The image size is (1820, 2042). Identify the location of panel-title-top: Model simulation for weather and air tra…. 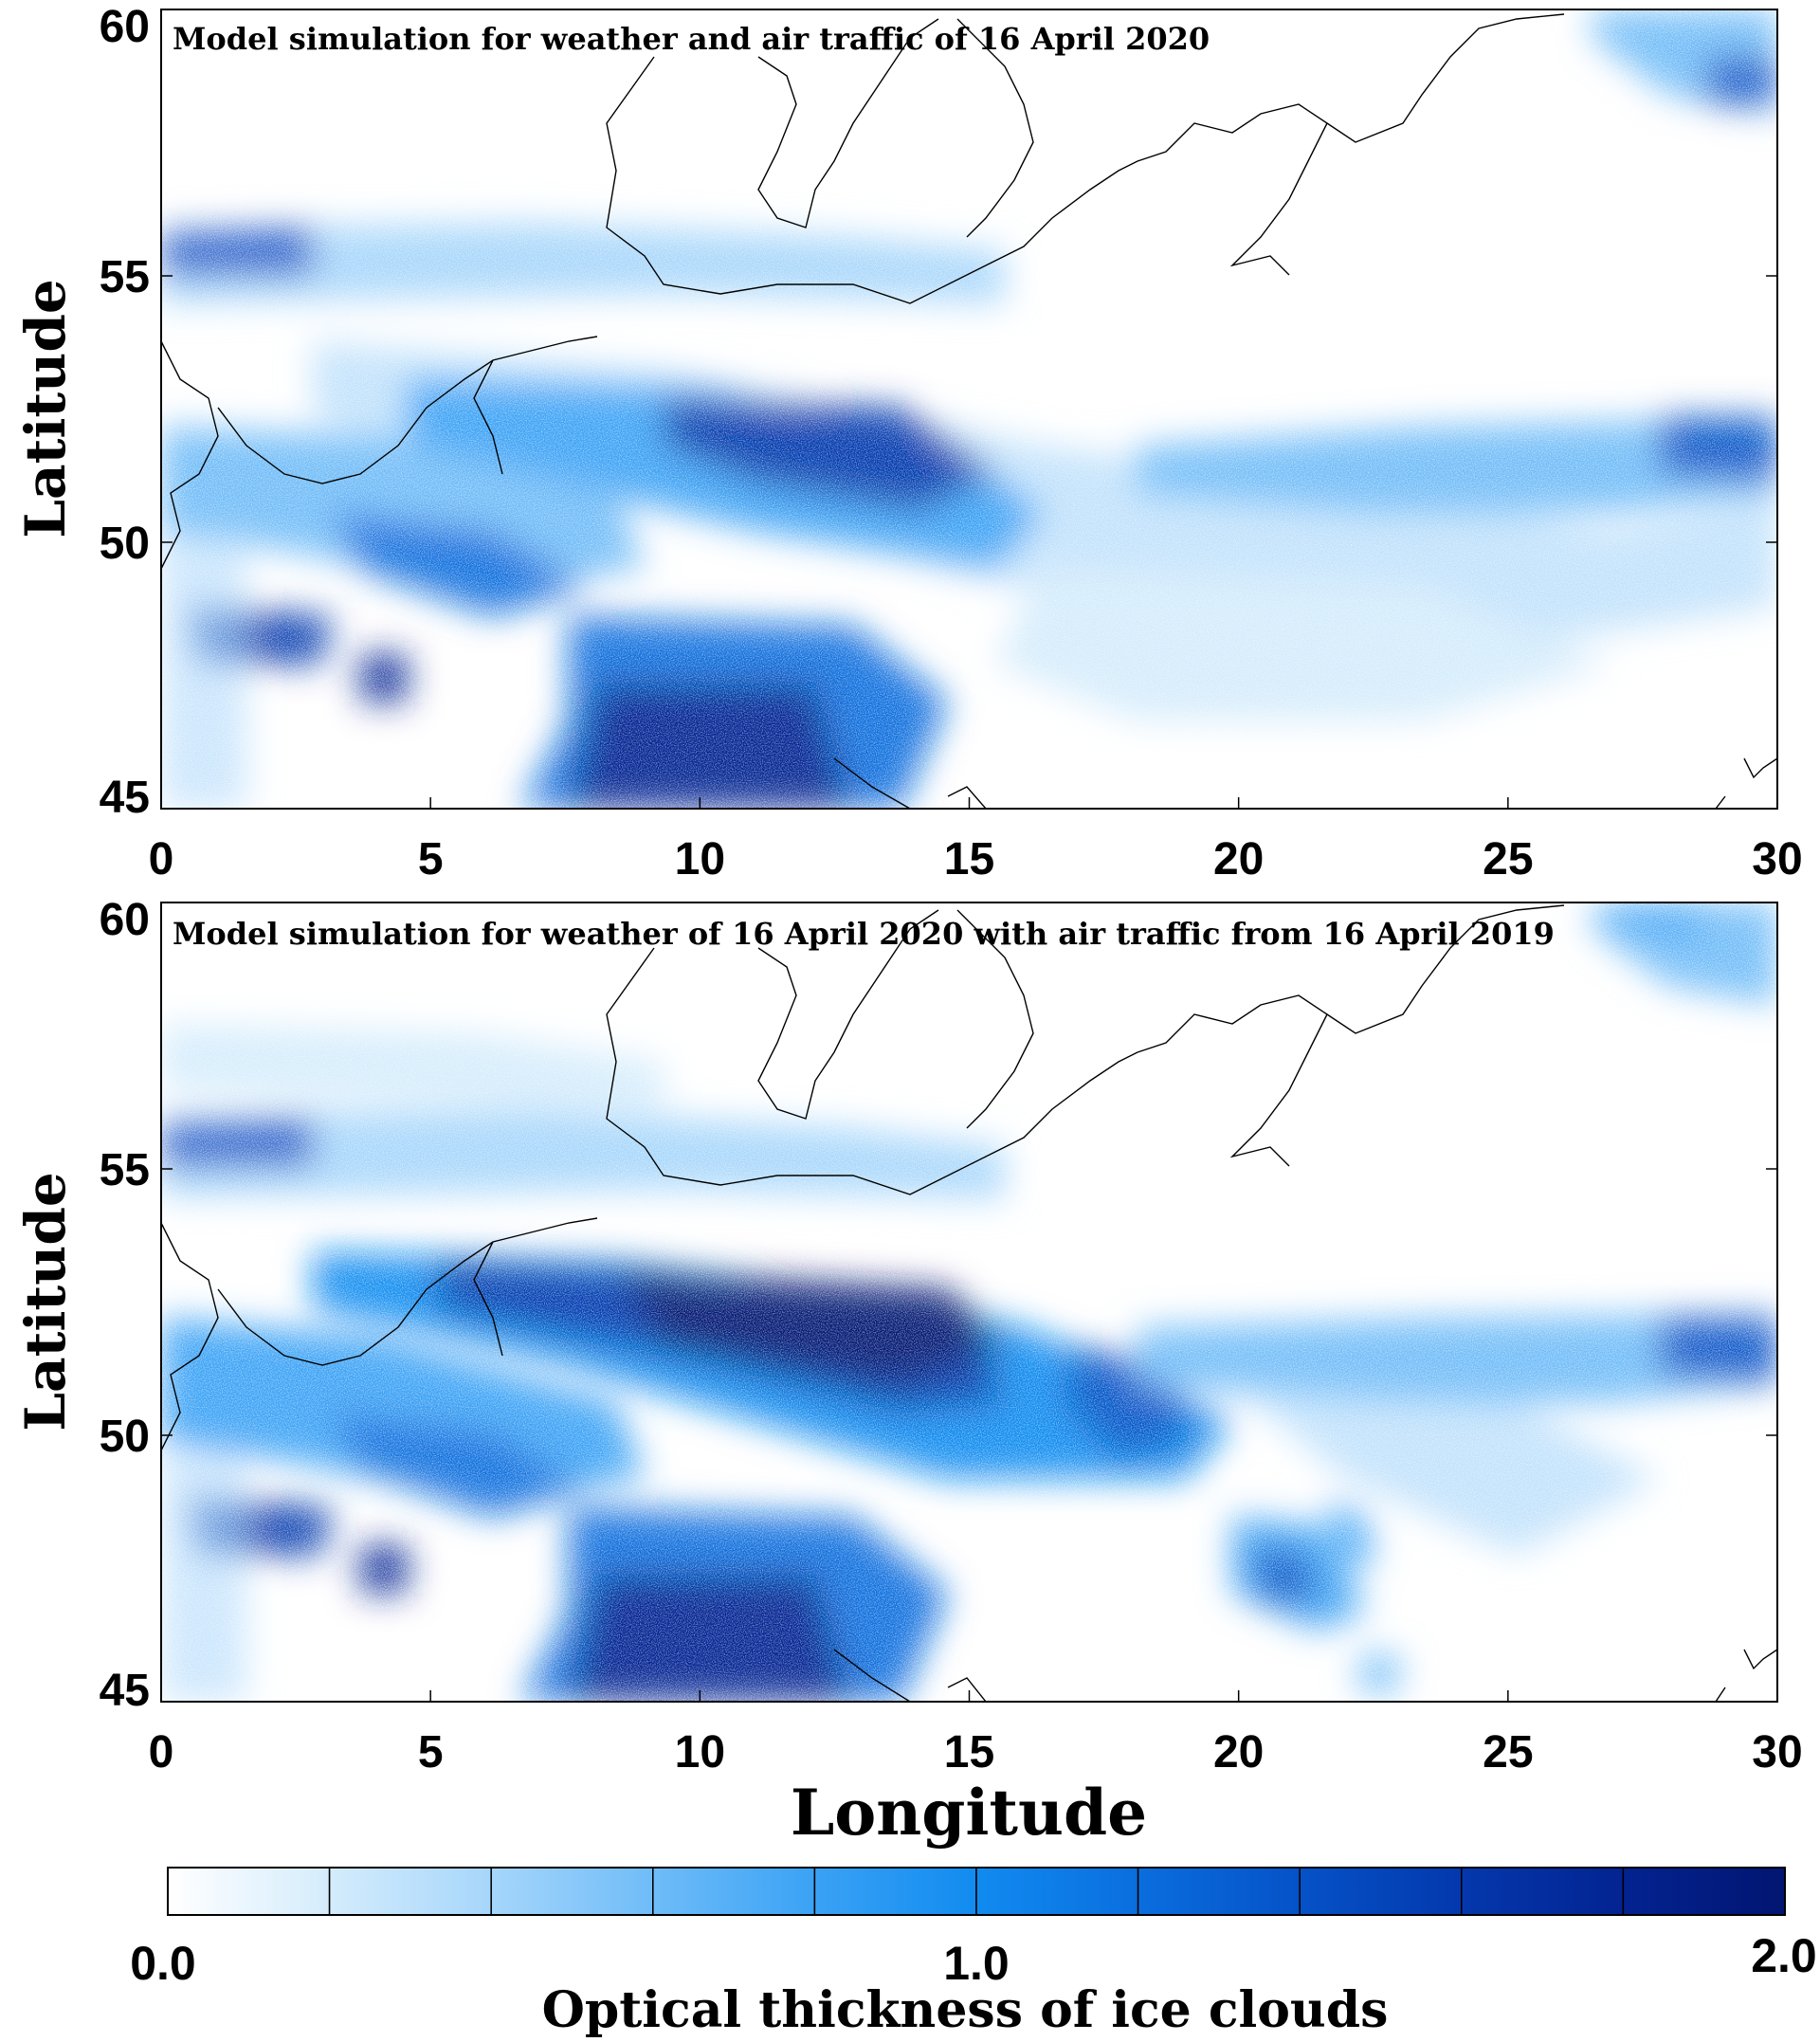
(691, 39).